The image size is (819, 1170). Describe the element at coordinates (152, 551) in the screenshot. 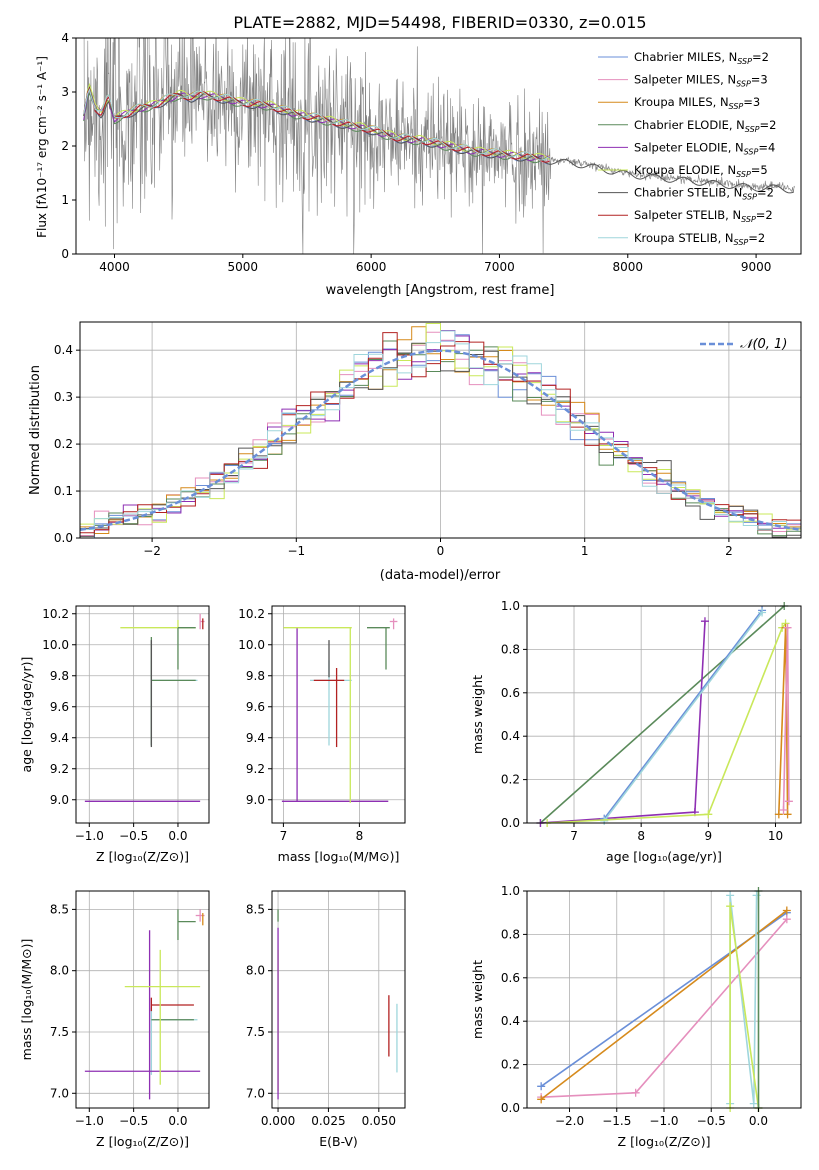

I see `x-tick-label: −2` at that location.